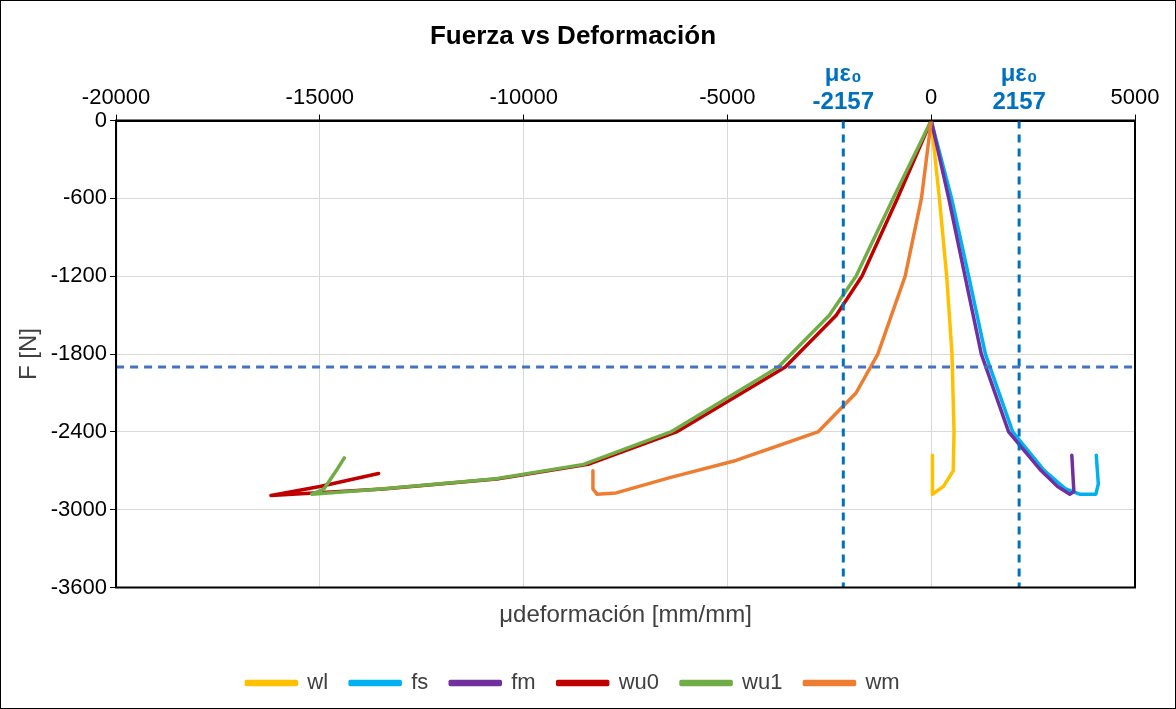  Describe the element at coordinates (762, 682) in the screenshot. I see `legend-label: wu1` at that location.